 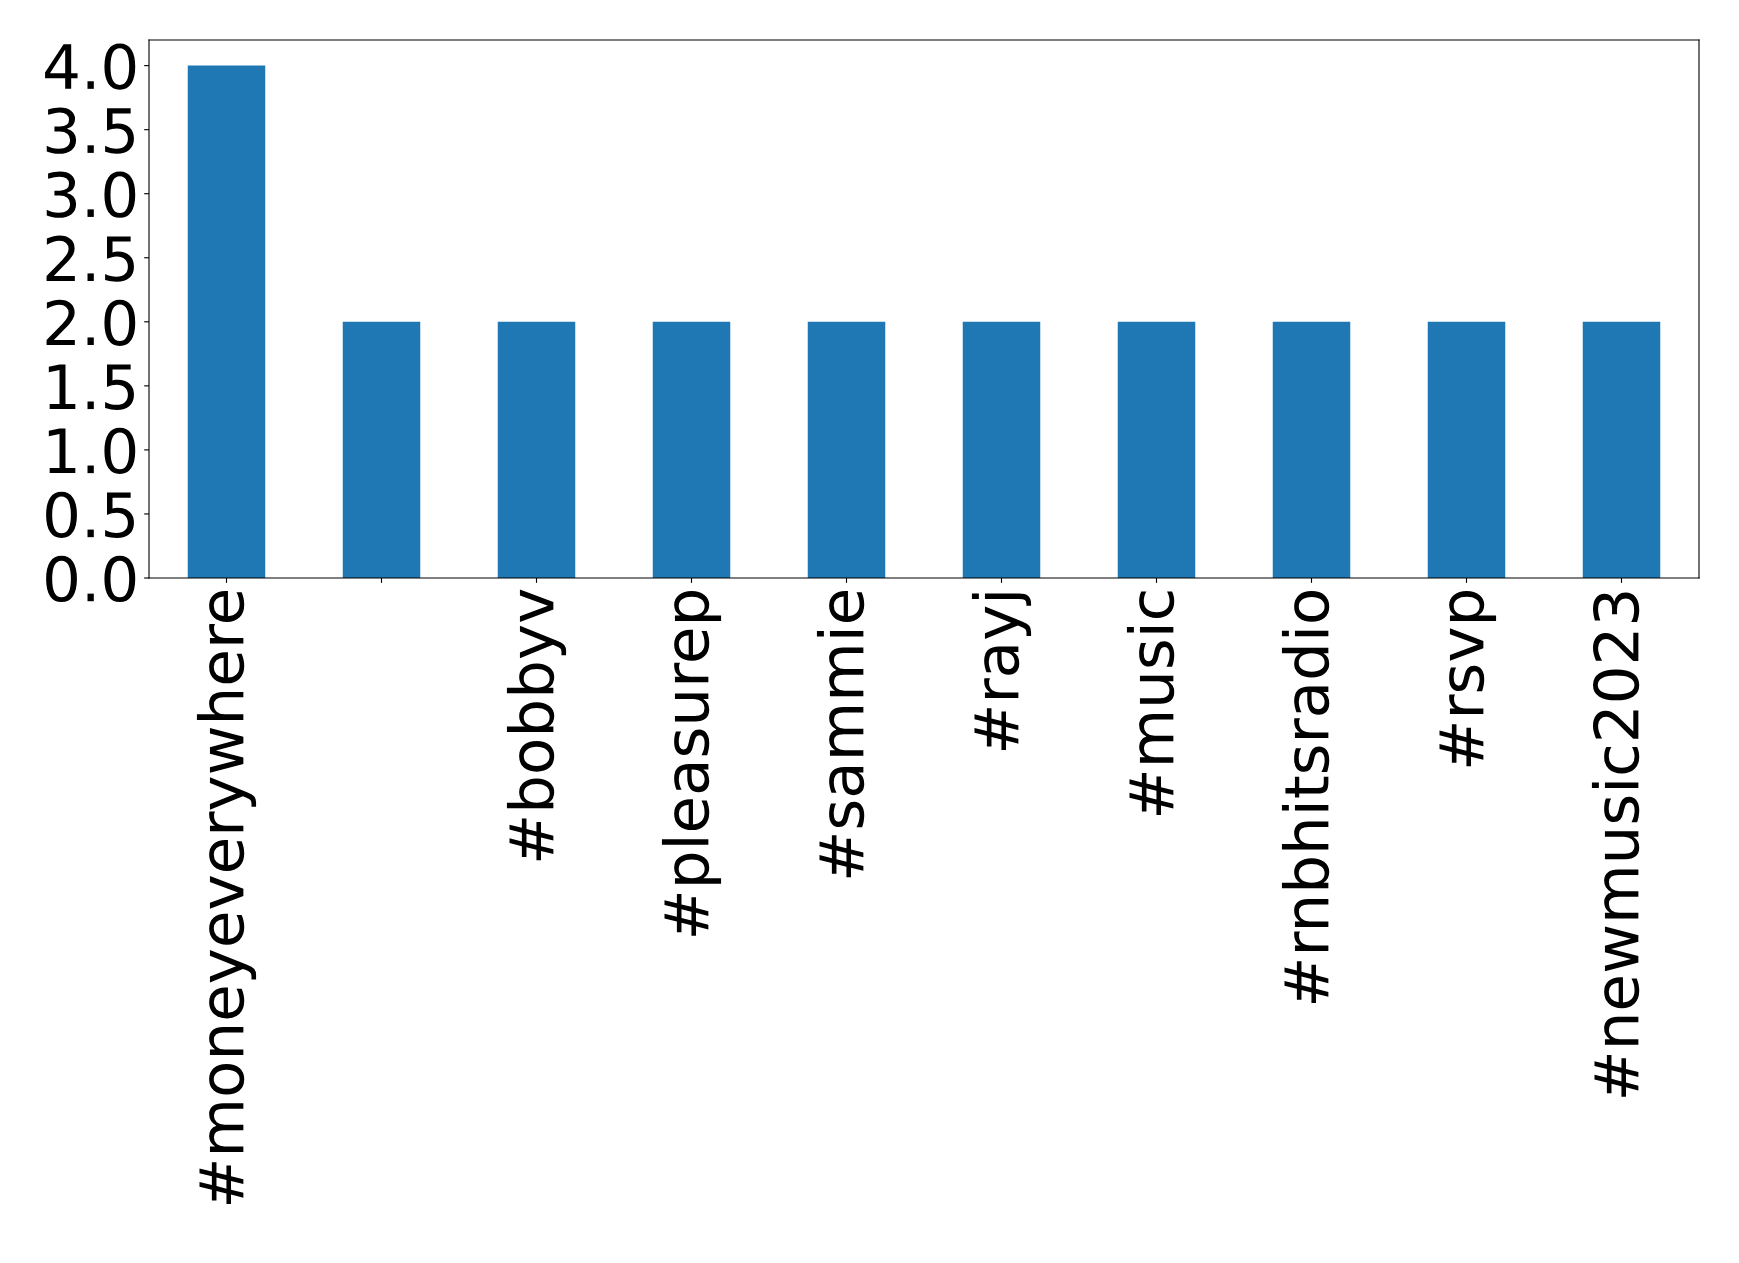 What do you see at coordinates (91, 322) in the screenshot?
I see `y-tick-label: 2.0` at bounding box center [91, 322].